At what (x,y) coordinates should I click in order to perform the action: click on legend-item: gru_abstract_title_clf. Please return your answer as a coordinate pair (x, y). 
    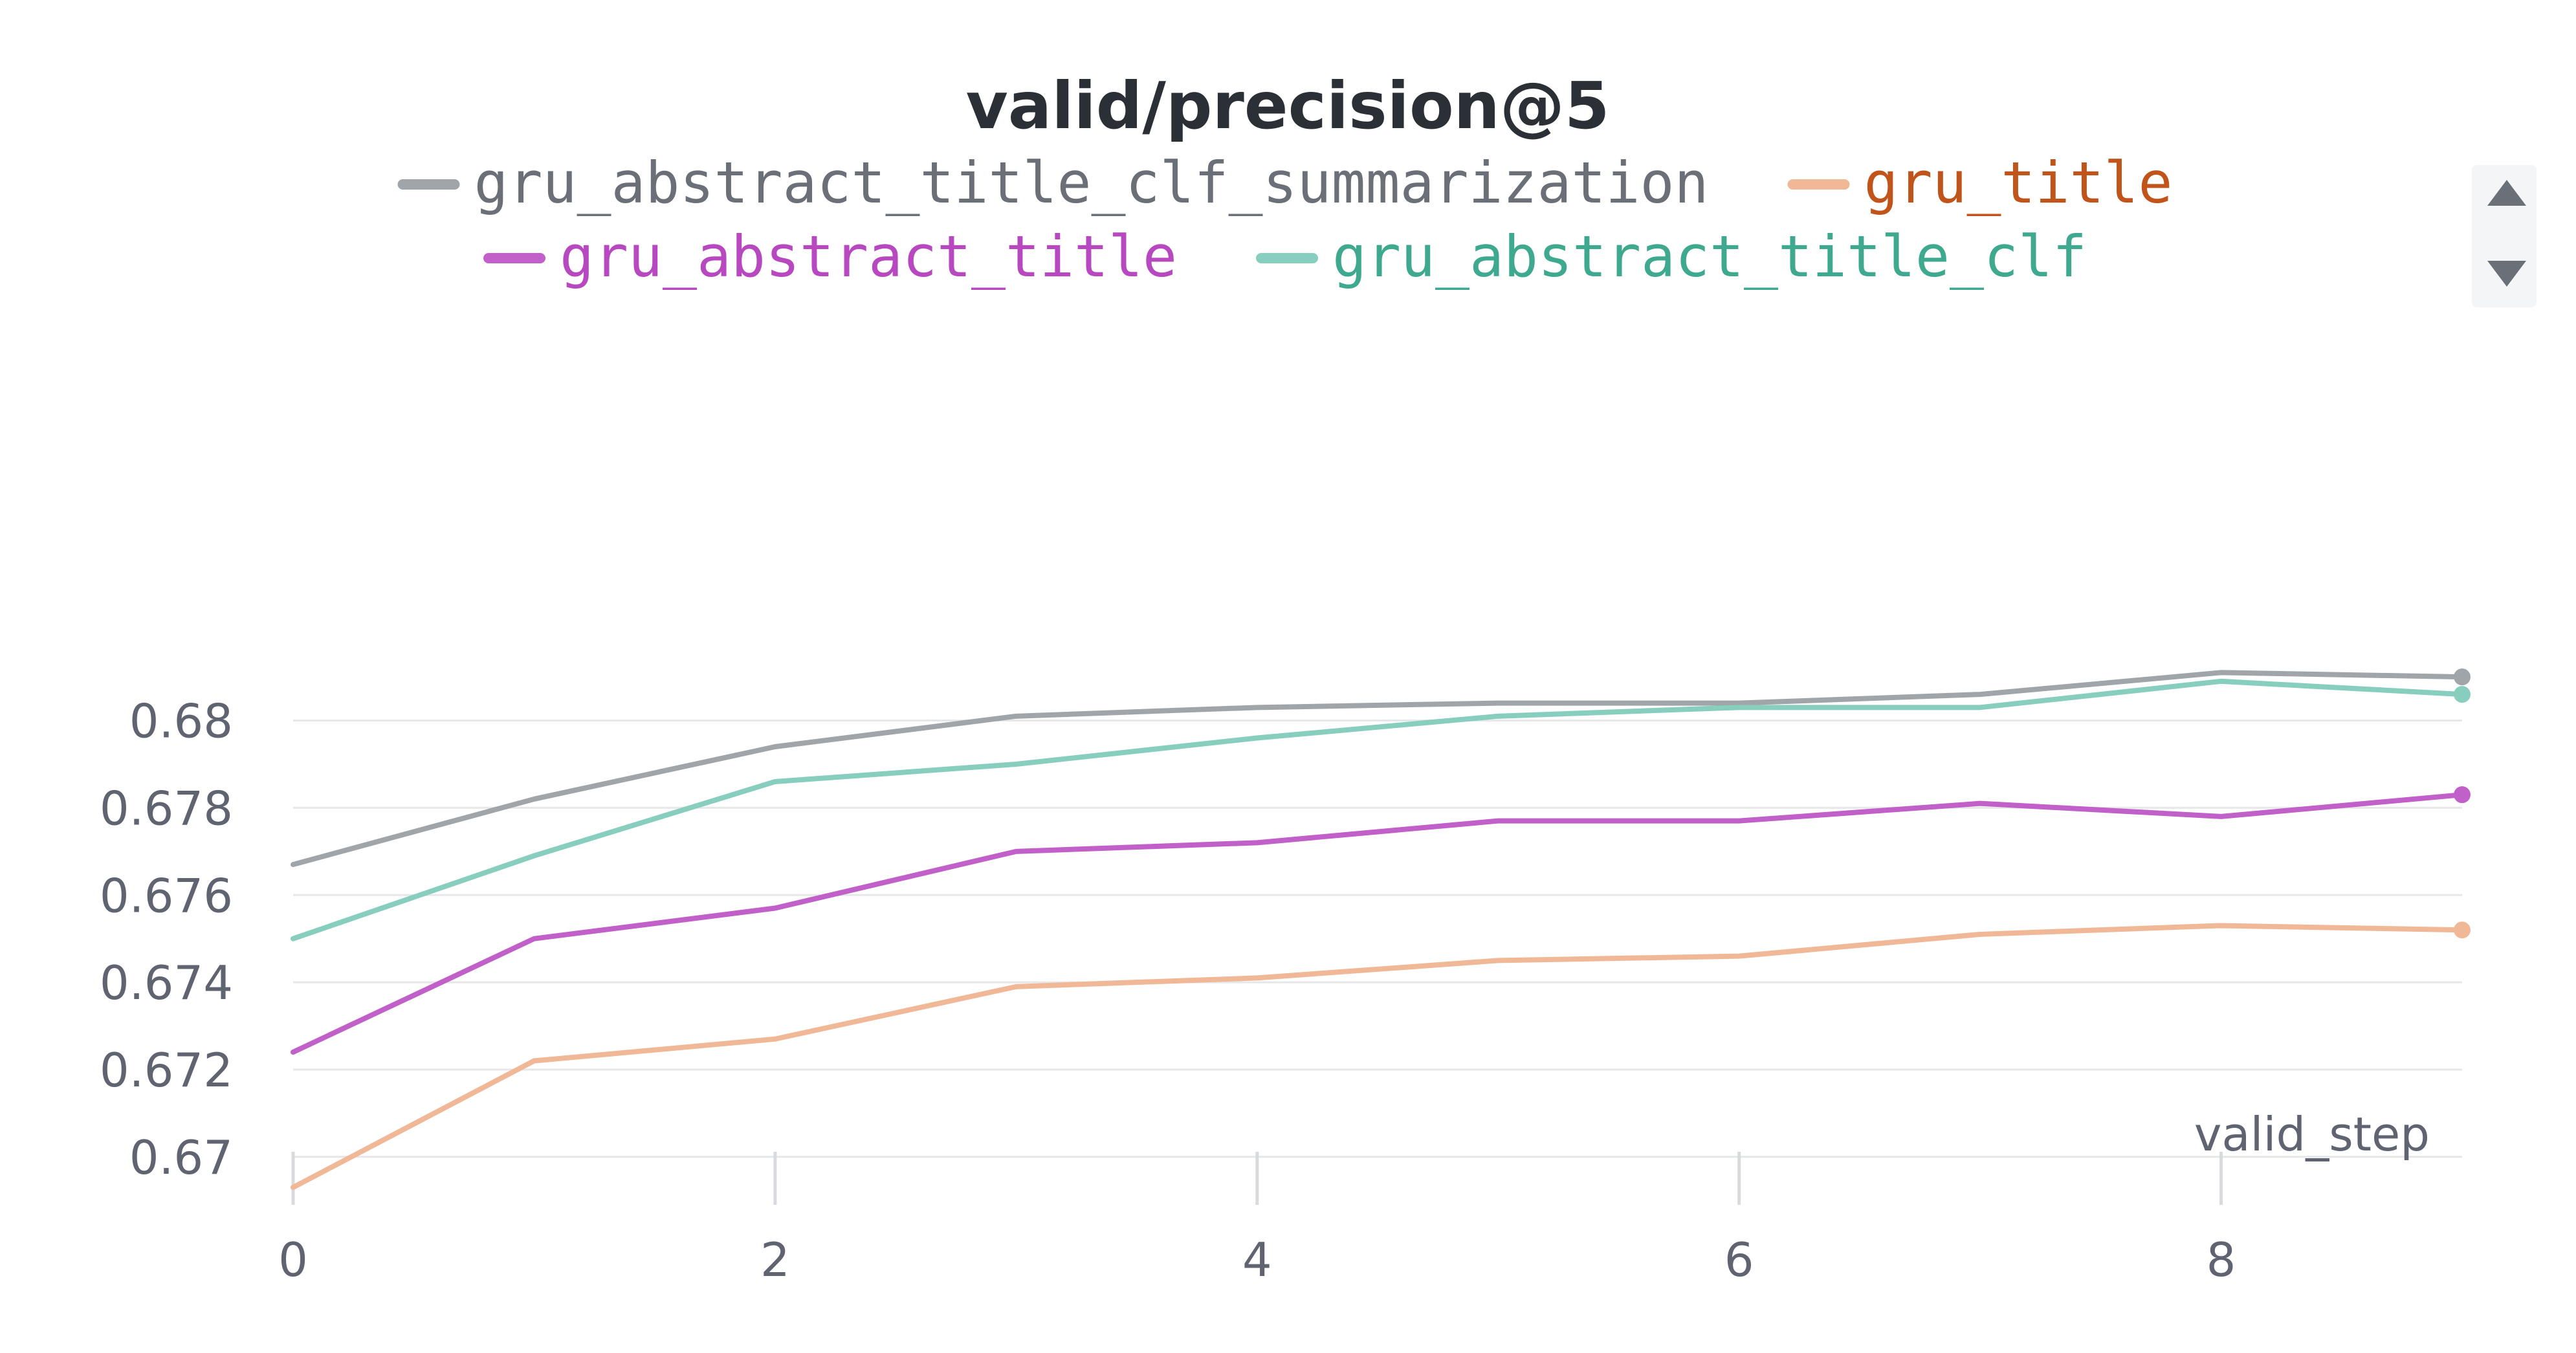
    Looking at the image, I should click on (1671, 256).